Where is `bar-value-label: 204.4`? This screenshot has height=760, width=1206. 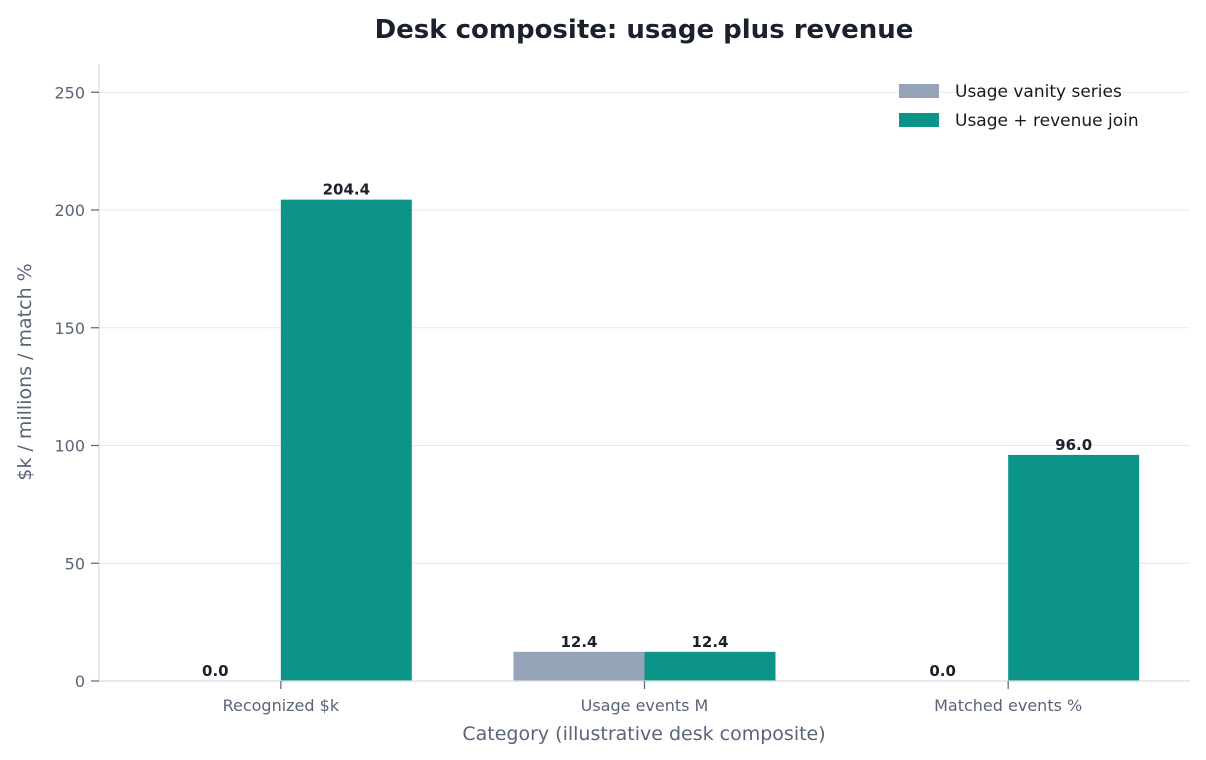
bar-value-label: 204.4 is located at coordinates (346, 190).